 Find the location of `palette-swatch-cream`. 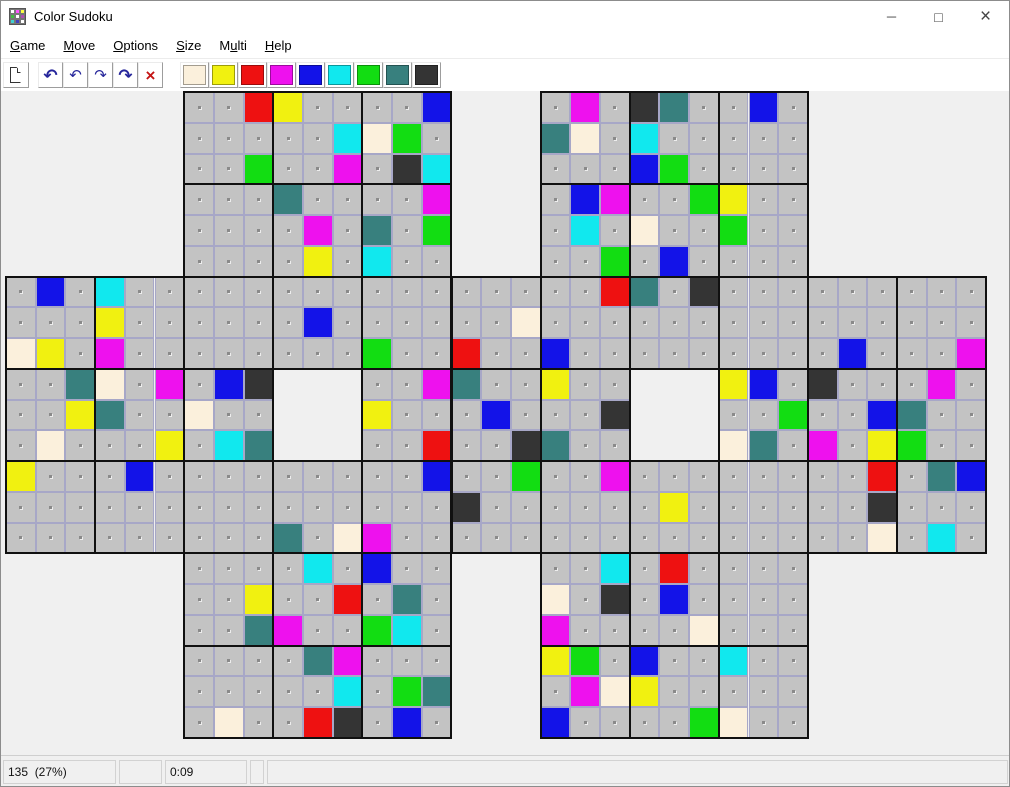

palette-swatch-cream is located at coordinates (194, 75).